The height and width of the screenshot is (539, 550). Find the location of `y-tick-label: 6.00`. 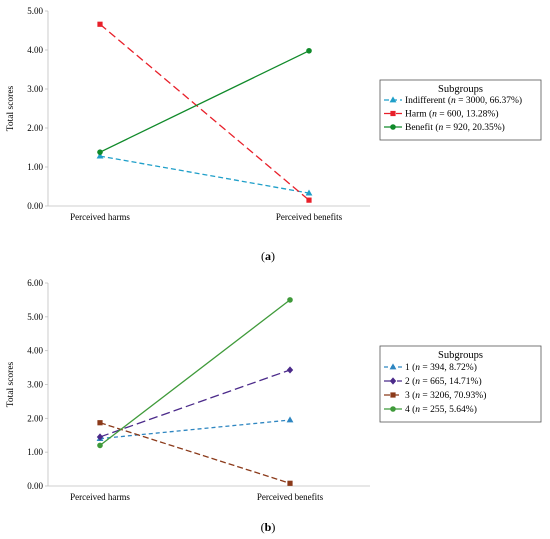

y-tick-label: 6.00 is located at coordinates (35, 283).